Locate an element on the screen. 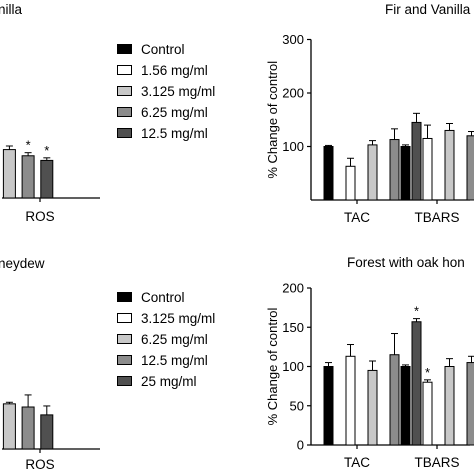 This screenshot has height=474, width=474. legend-label: 25 mg/ml is located at coordinates (169, 381).